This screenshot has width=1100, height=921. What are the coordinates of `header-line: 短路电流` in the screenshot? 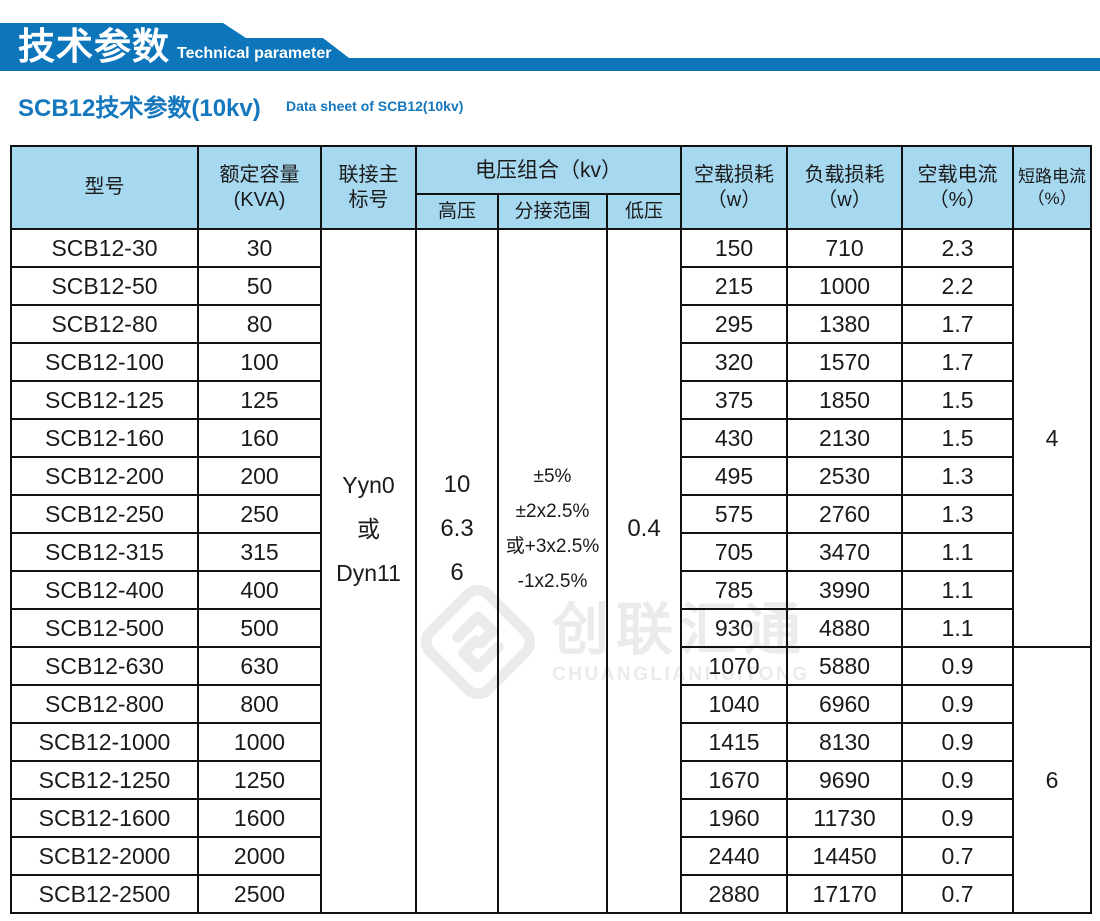 It's located at (1052, 176).